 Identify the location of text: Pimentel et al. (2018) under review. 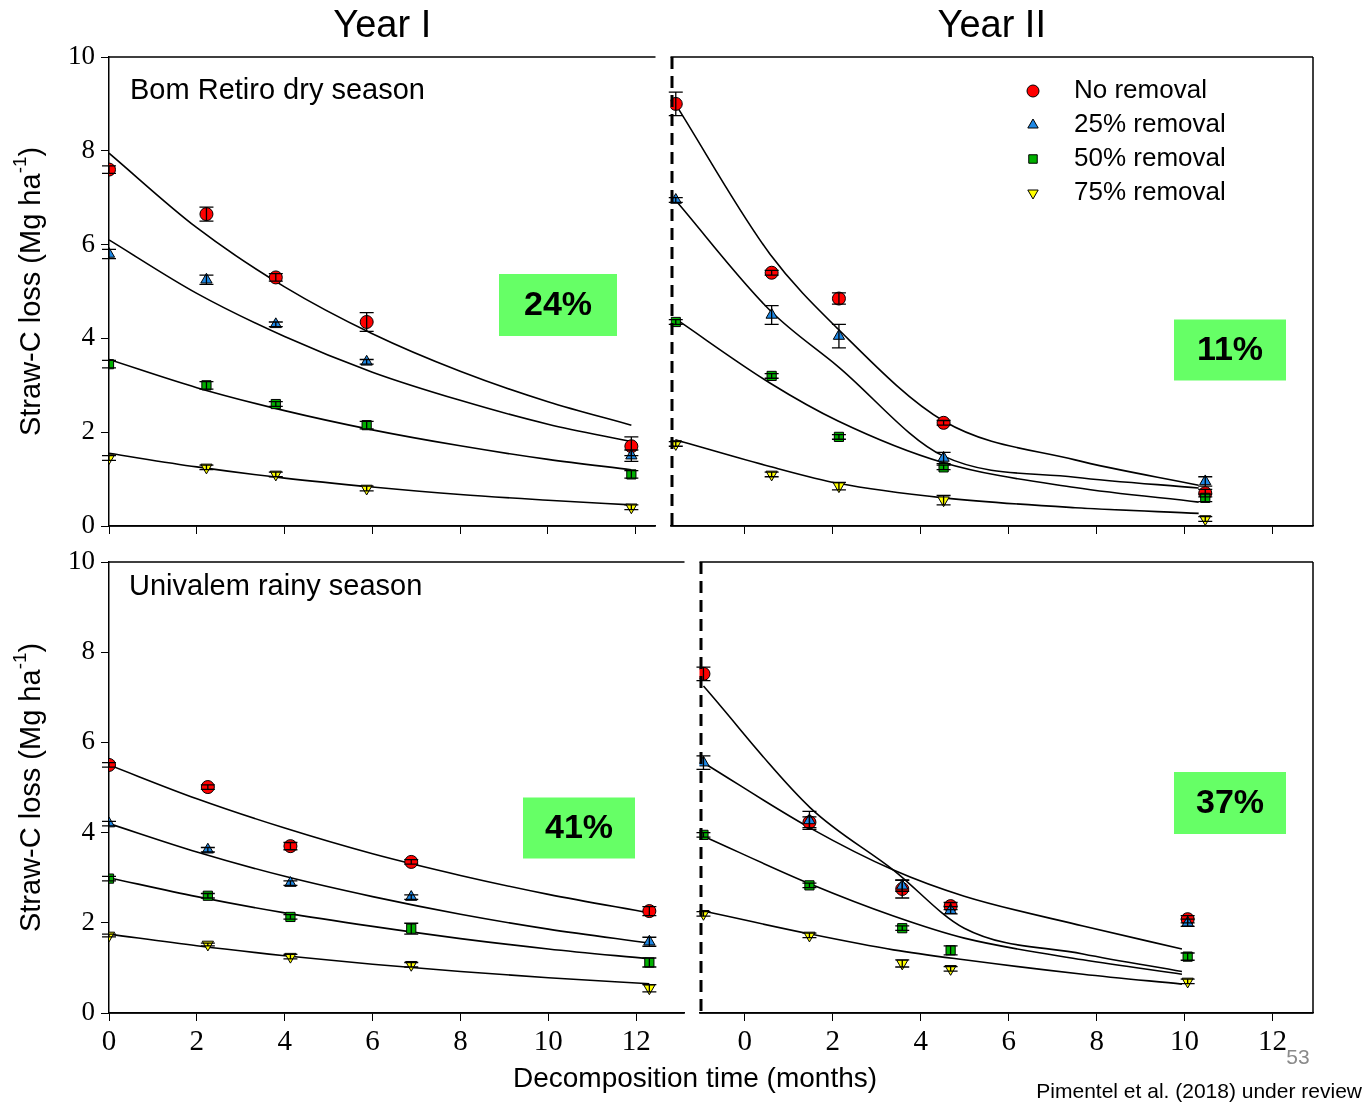
(1199, 1090).